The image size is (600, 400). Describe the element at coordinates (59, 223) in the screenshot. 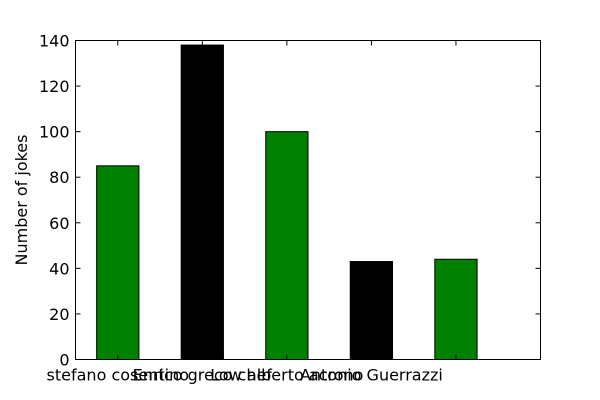

I see `y-tick-label: 60` at that location.